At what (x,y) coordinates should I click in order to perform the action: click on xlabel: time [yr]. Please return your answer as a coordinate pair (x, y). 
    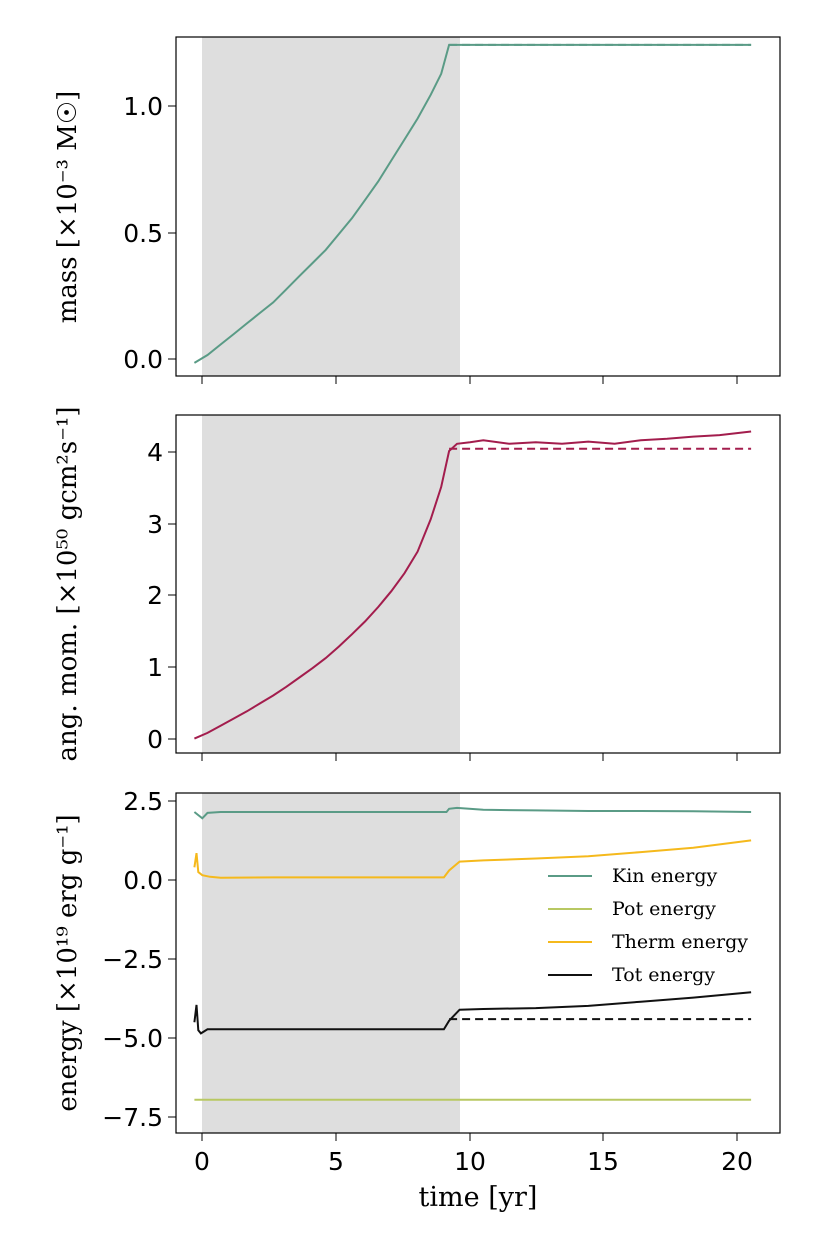
    Looking at the image, I should click on (478, 1197).